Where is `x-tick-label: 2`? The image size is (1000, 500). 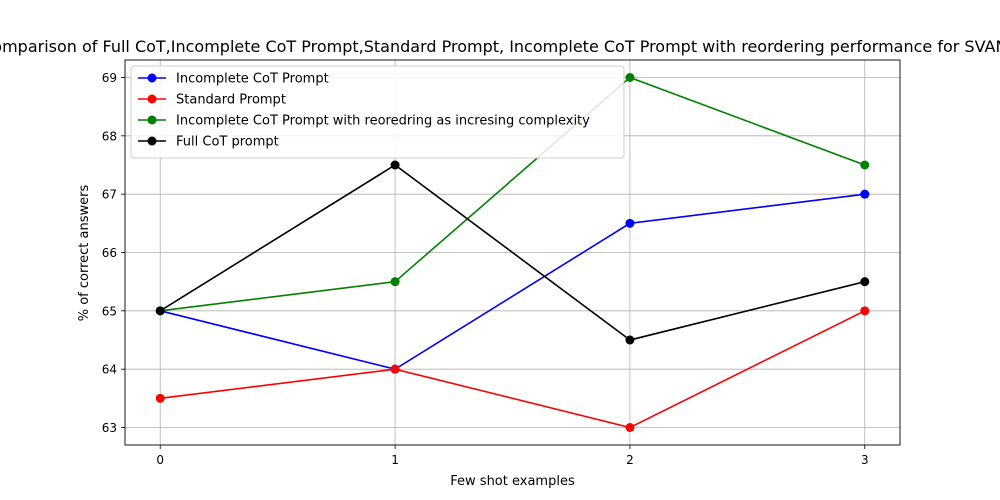
x-tick-label: 2 is located at coordinates (630, 460).